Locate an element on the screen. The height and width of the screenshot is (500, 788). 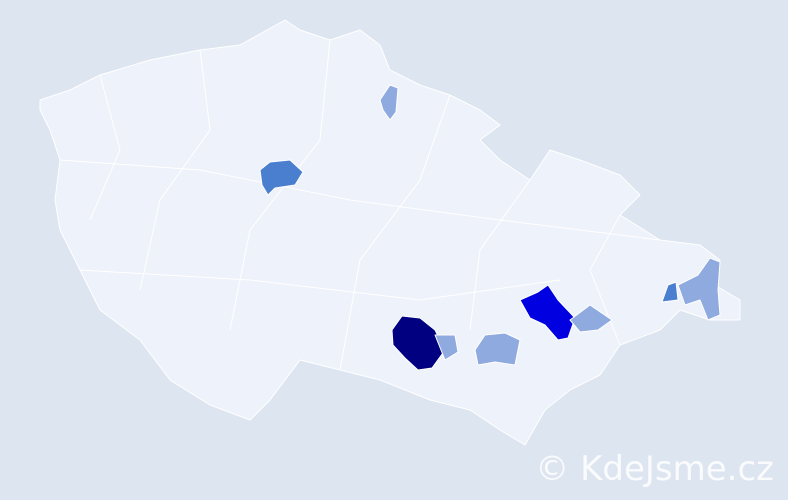
watermark: © KdeJsme.cz is located at coordinates (654, 469).